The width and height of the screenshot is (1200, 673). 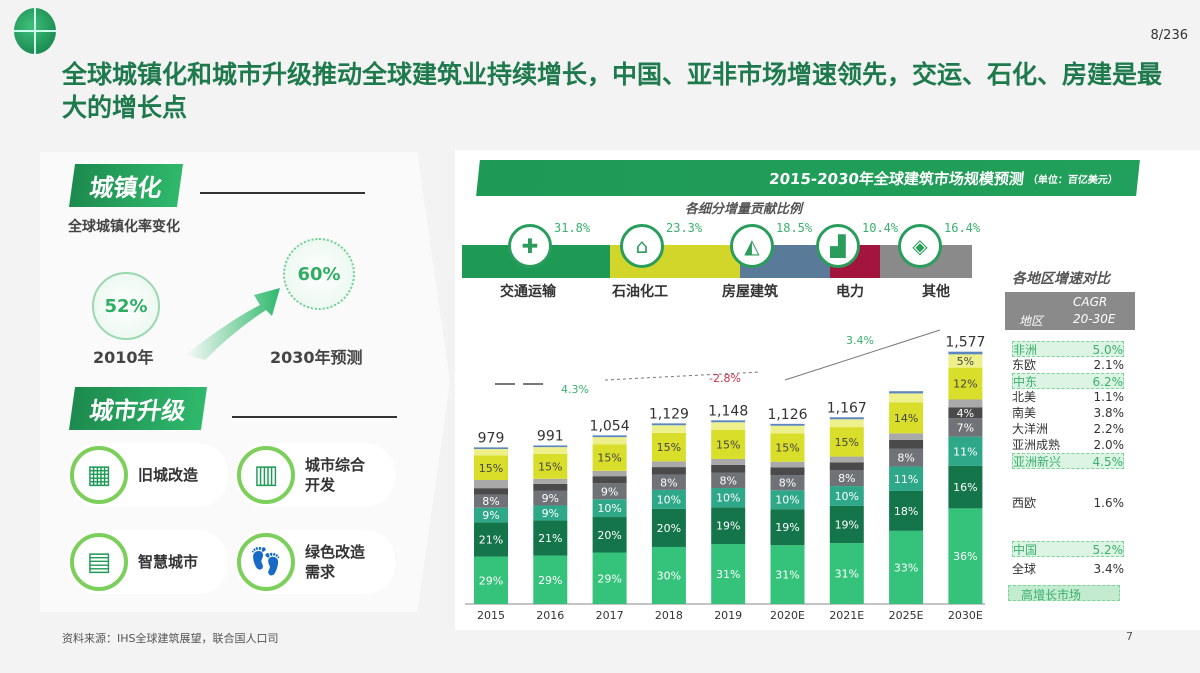 What do you see at coordinates (232, 324) in the screenshot?
I see `growth-arrow-icon` at bounding box center [232, 324].